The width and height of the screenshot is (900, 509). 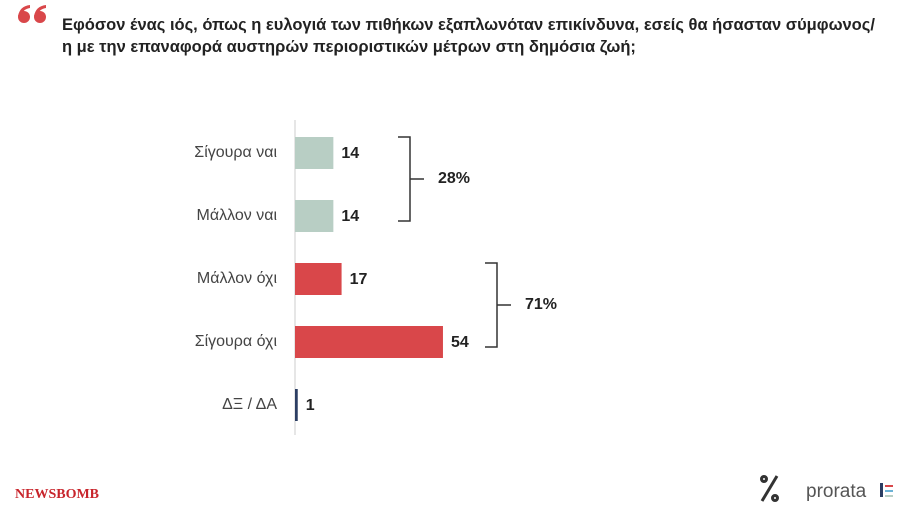 What do you see at coordinates (886, 490) in the screenshot?
I see `source-icon` at bounding box center [886, 490].